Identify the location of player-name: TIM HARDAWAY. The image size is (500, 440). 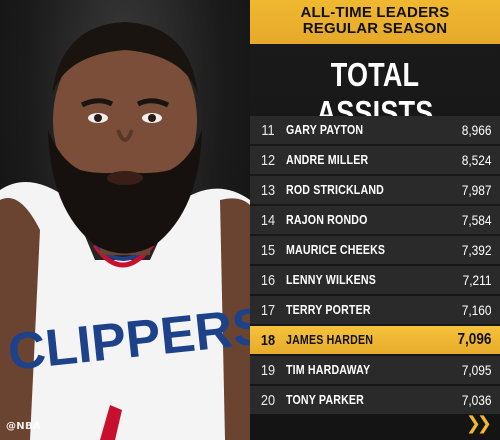
(328, 370).